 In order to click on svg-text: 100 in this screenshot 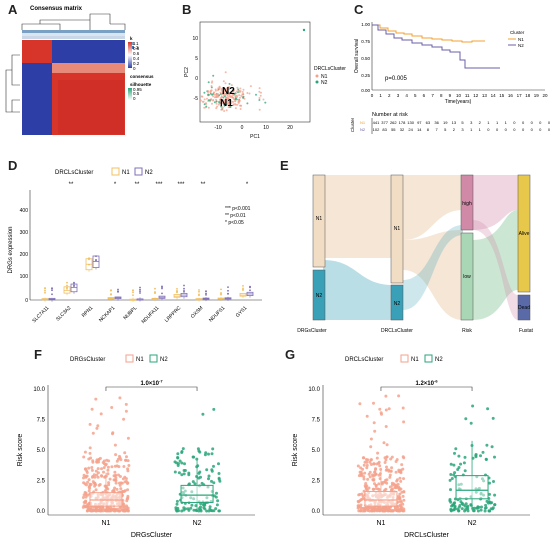, I will do `click(24, 277)`.